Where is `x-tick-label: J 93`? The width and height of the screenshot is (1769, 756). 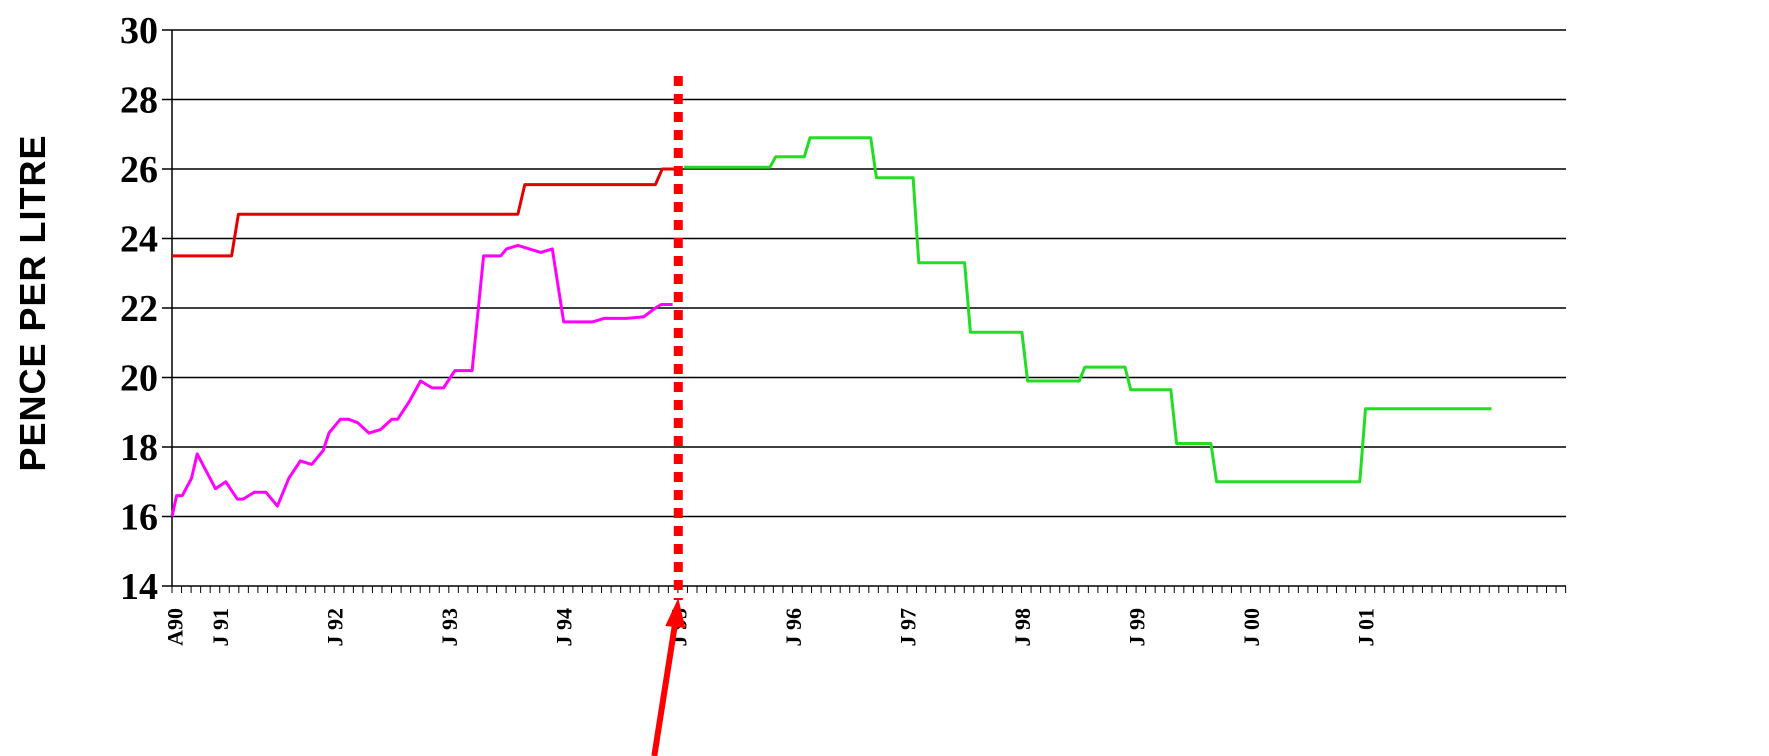 x-tick-label: J 93 is located at coordinates (449, 627).